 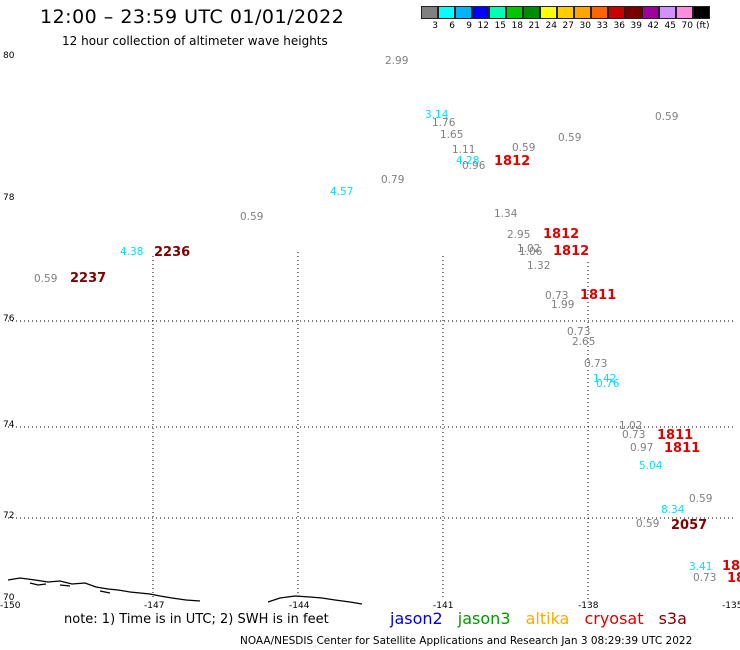 I want to click on lat-label-70: 70, so click(x=9, y=598).